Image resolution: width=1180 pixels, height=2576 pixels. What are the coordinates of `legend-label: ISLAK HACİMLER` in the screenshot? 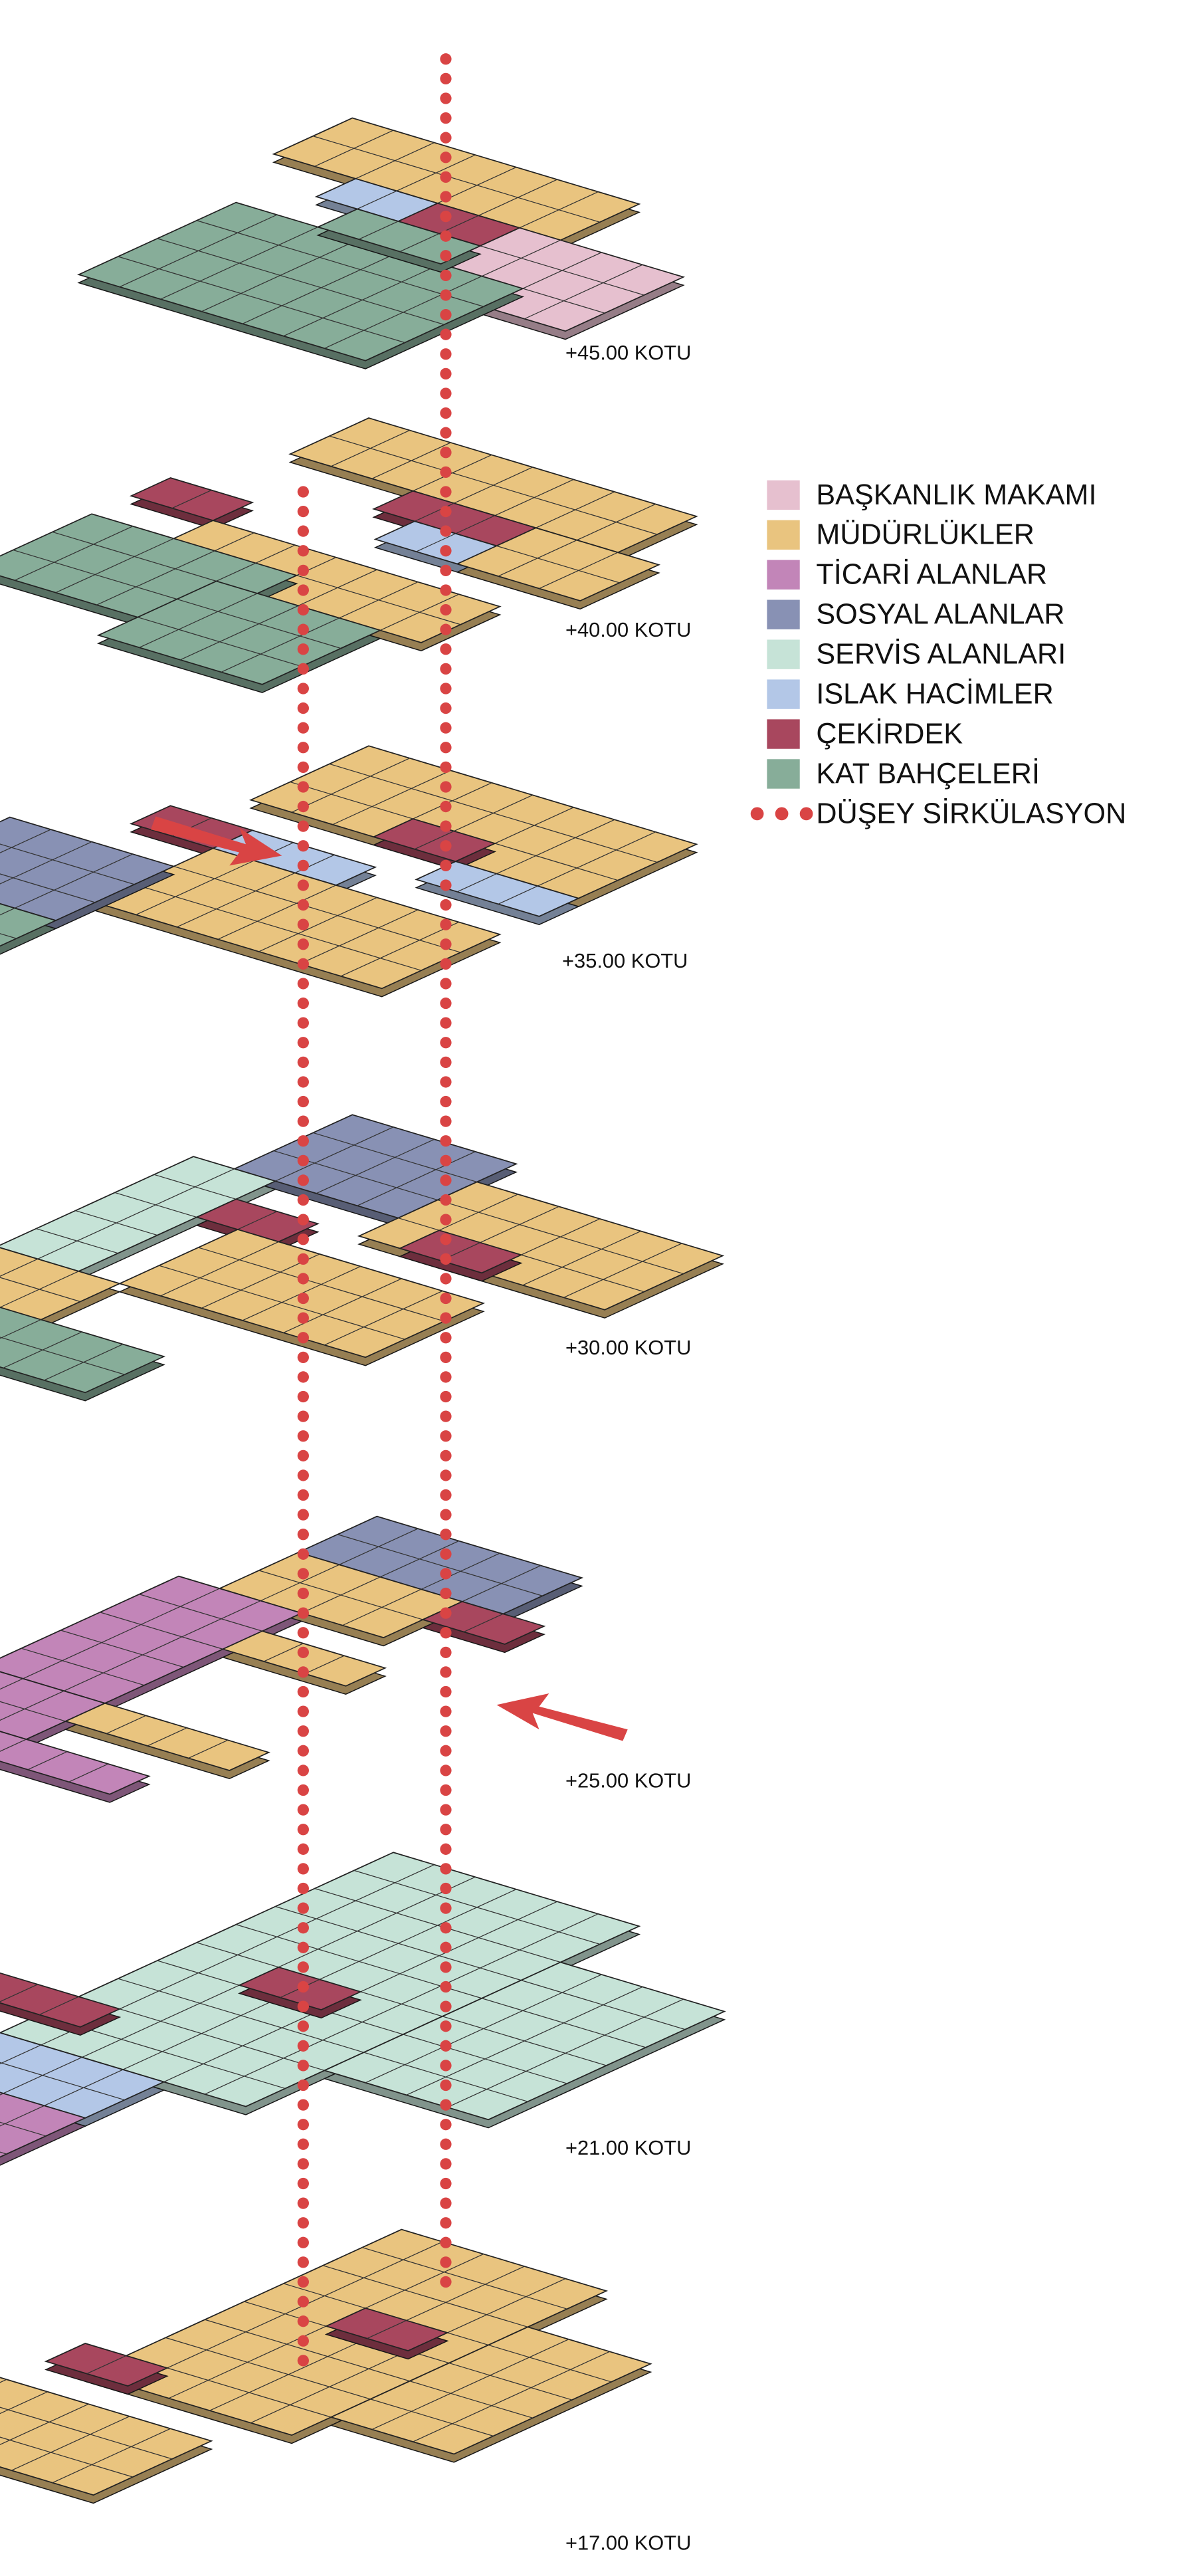 It's located at (934, 694).